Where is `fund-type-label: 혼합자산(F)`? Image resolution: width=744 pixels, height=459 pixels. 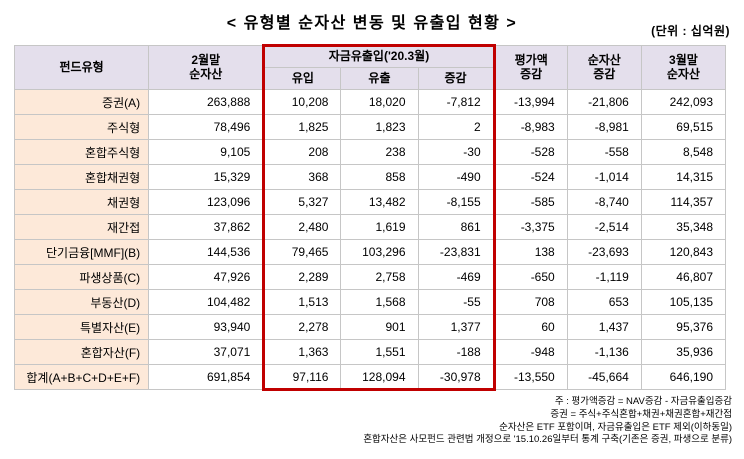 fund-type-label: 혼합자산(F) is located at coordinates (81, 352).